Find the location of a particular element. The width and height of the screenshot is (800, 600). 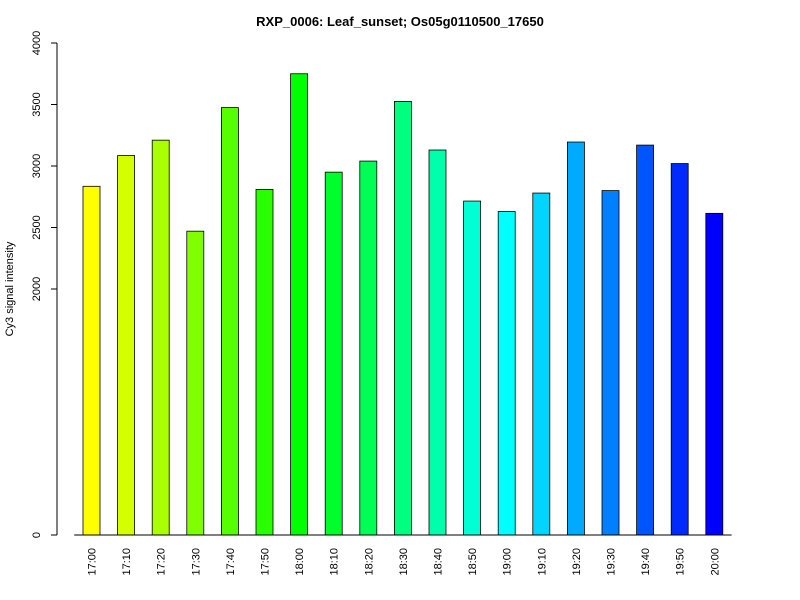

x-tick-label: 18:20 is located at coordinates (369, 562).